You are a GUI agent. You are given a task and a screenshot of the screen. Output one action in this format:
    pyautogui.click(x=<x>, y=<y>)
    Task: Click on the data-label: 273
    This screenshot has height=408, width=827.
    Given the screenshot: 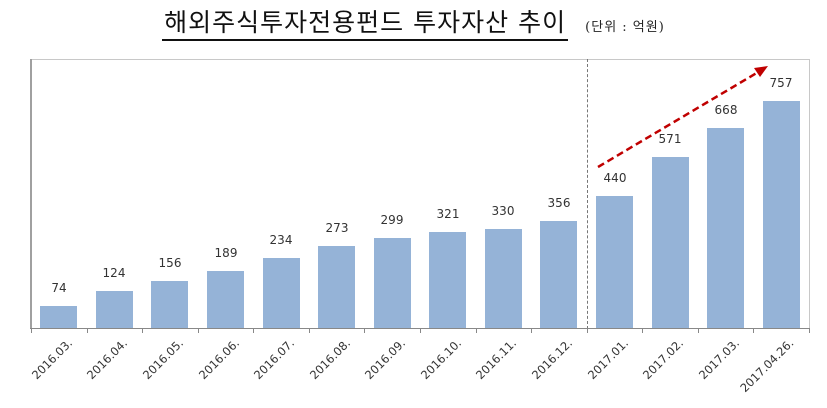 What is the action you would take?
    pyautogui.click(x=337, y=228)
    